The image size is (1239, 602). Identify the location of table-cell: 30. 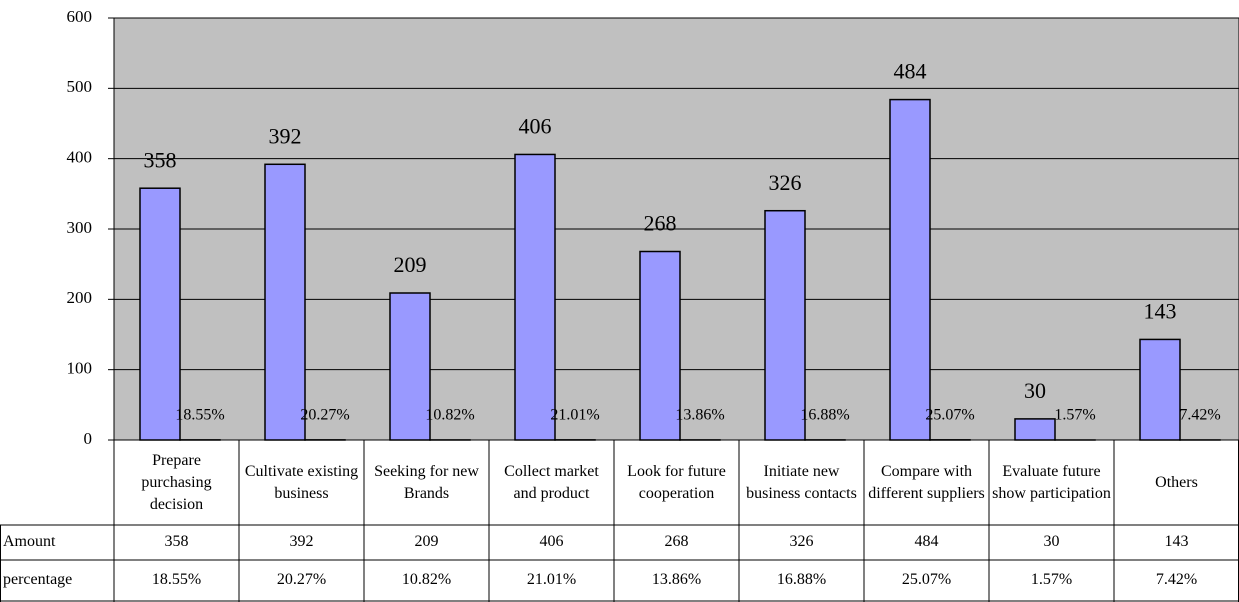
(1052, 541).